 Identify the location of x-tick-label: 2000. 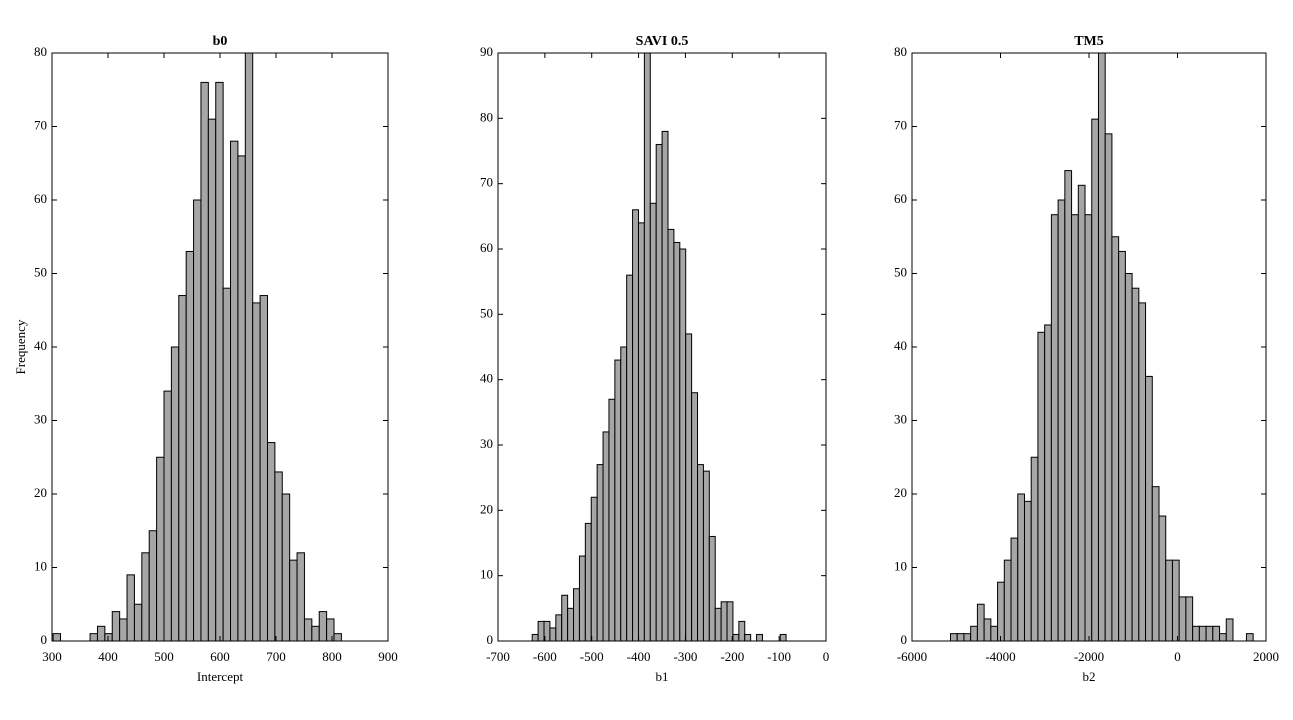
(1266, 656).